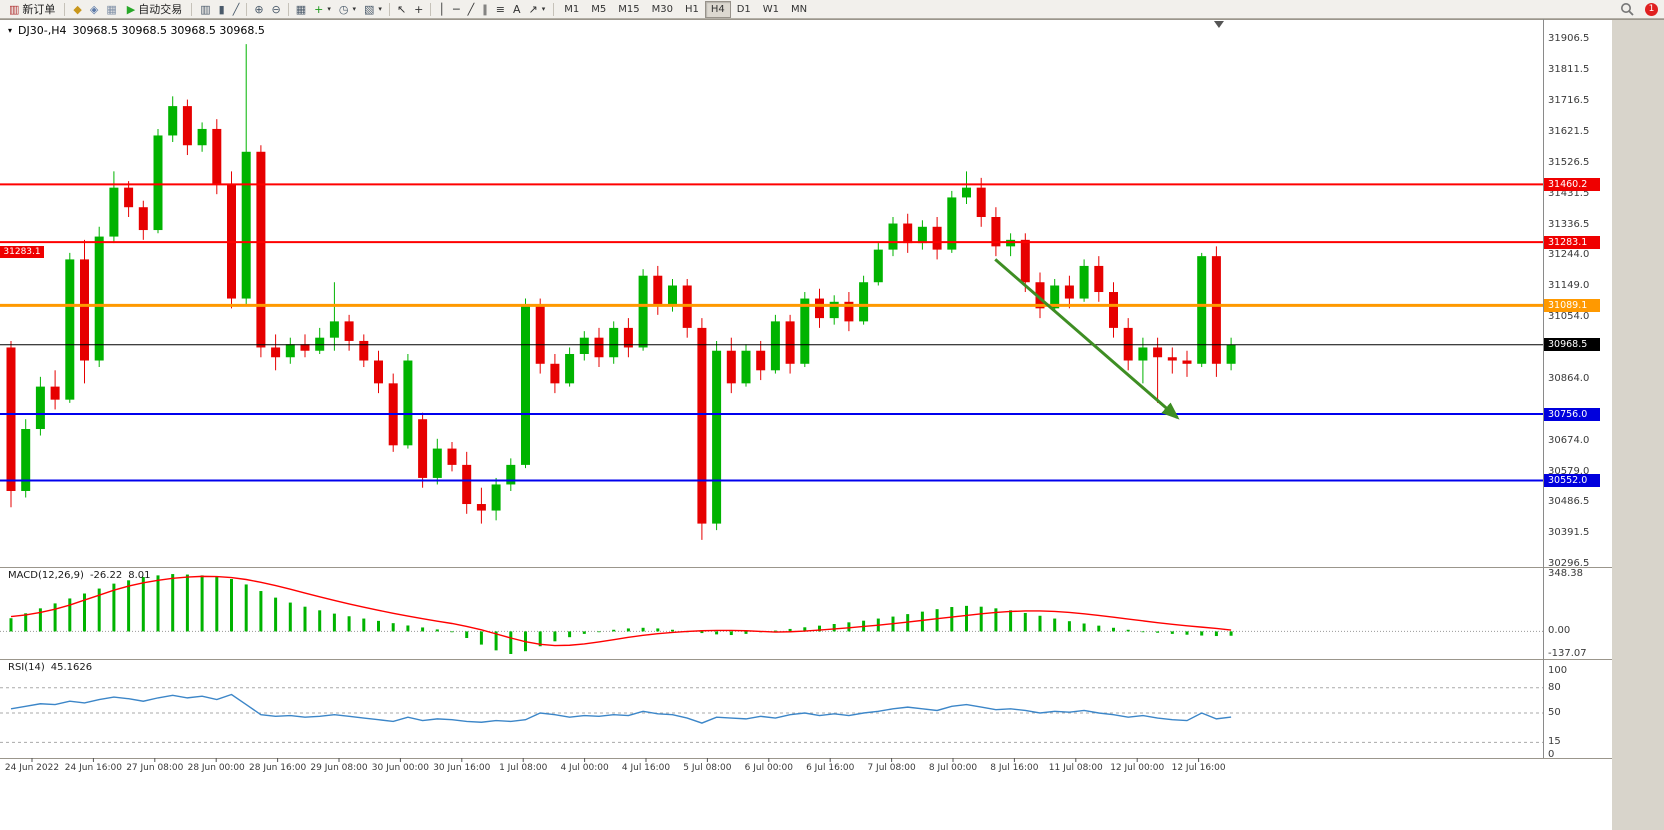 The image size is (1664, 830). I want to click on trendline-button: ╱, so click(471, 9).